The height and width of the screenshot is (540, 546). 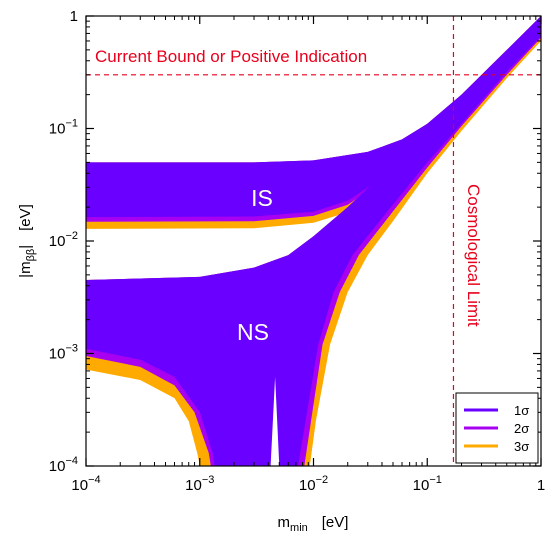 What do you see at coordinates (313, 484) in the screenshot?
I see `x-tick-label: 10⁻²` at bounding box center [313, 484].